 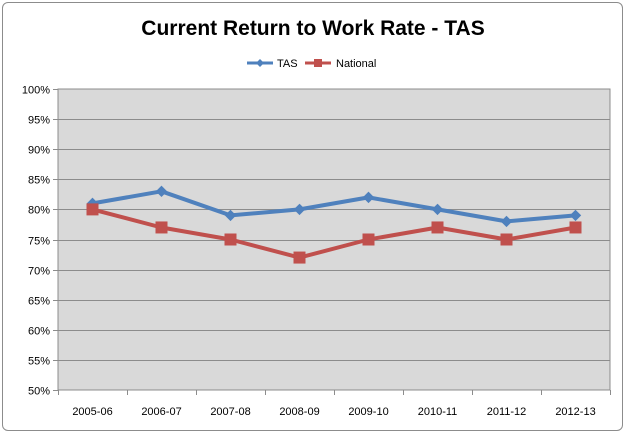 What do you see at coordinates (39, 211) in the screenshot?
I see `y-tick-label: 80%` at bounding box center [39, 211].